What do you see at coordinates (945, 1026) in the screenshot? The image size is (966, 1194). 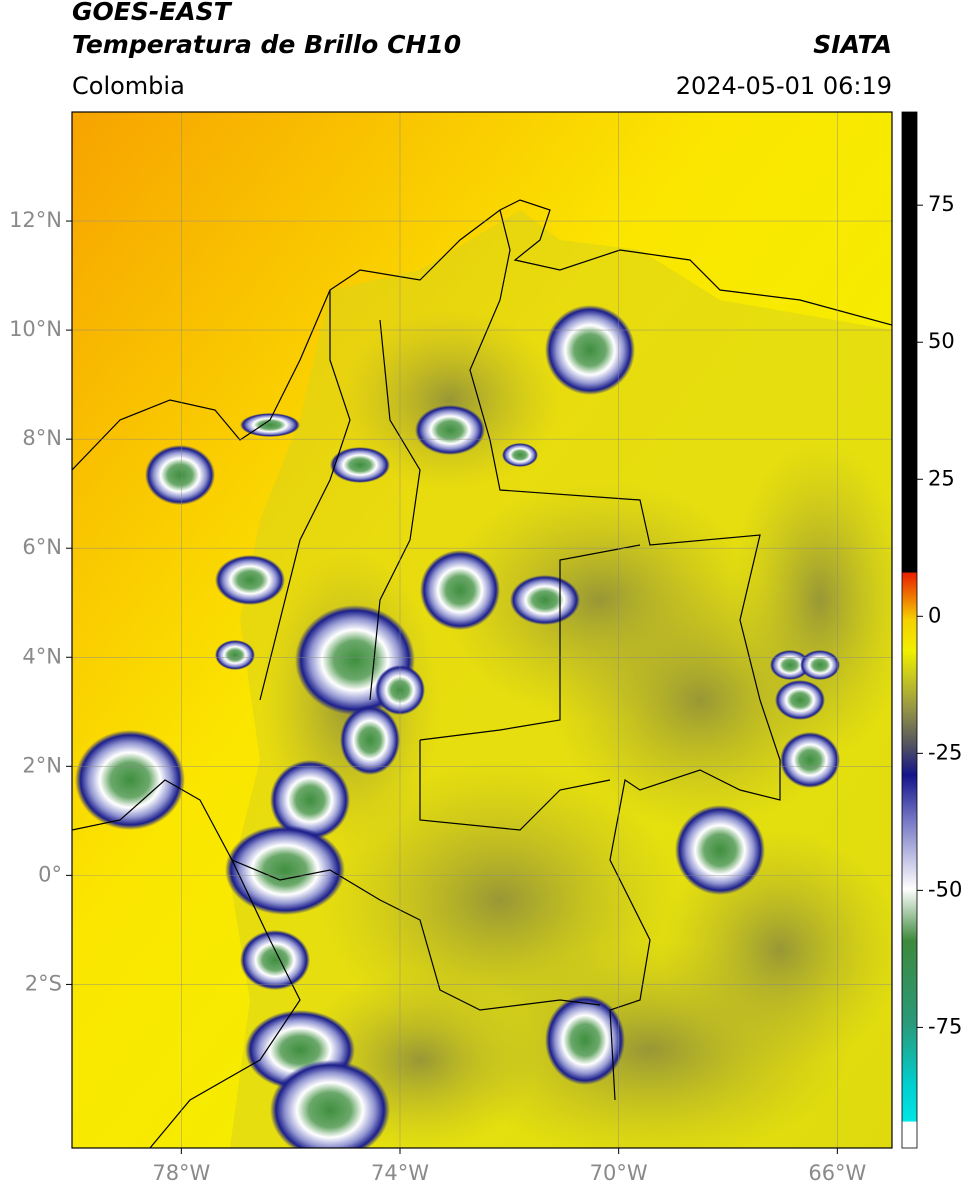 I see `colorbar-tick-label: -75` at bounding box center [945, 1026].